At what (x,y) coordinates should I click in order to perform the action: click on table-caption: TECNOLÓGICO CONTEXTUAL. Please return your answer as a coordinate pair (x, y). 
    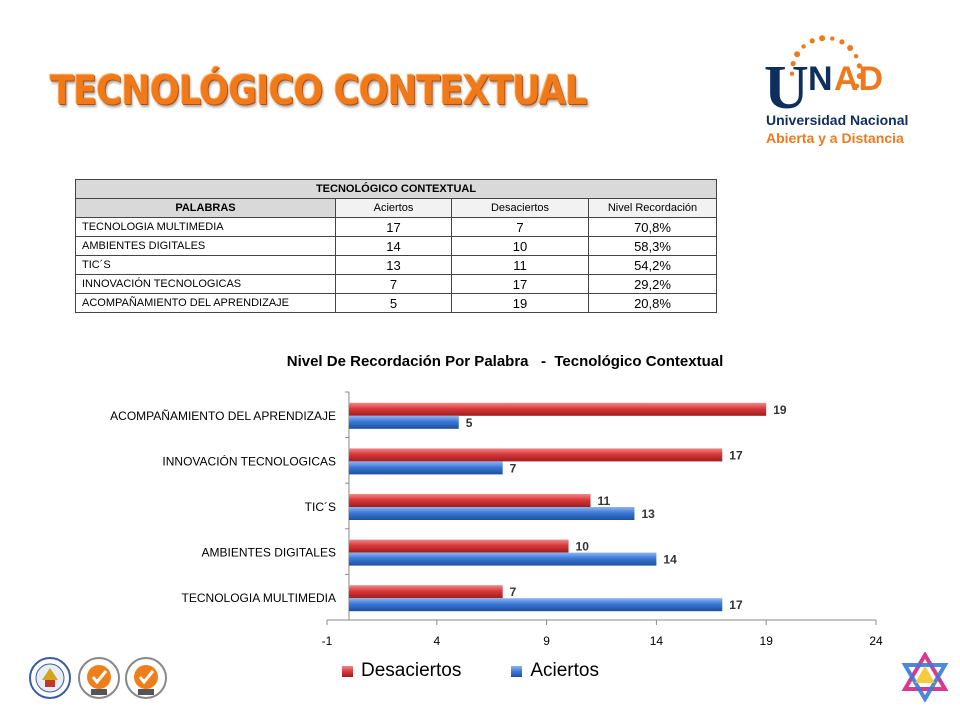
    Looking at the image, I should click on (396, 189).